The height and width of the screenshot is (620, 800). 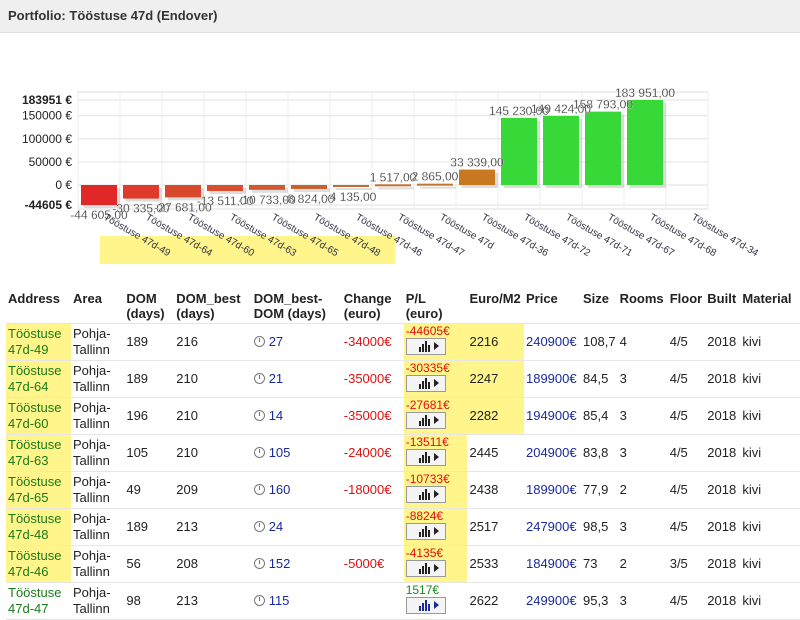 What do you see at coordinates (47, 139) in the screenshot?
I see `y-tick-label: 100000 €` at bounding box center [47, 139].